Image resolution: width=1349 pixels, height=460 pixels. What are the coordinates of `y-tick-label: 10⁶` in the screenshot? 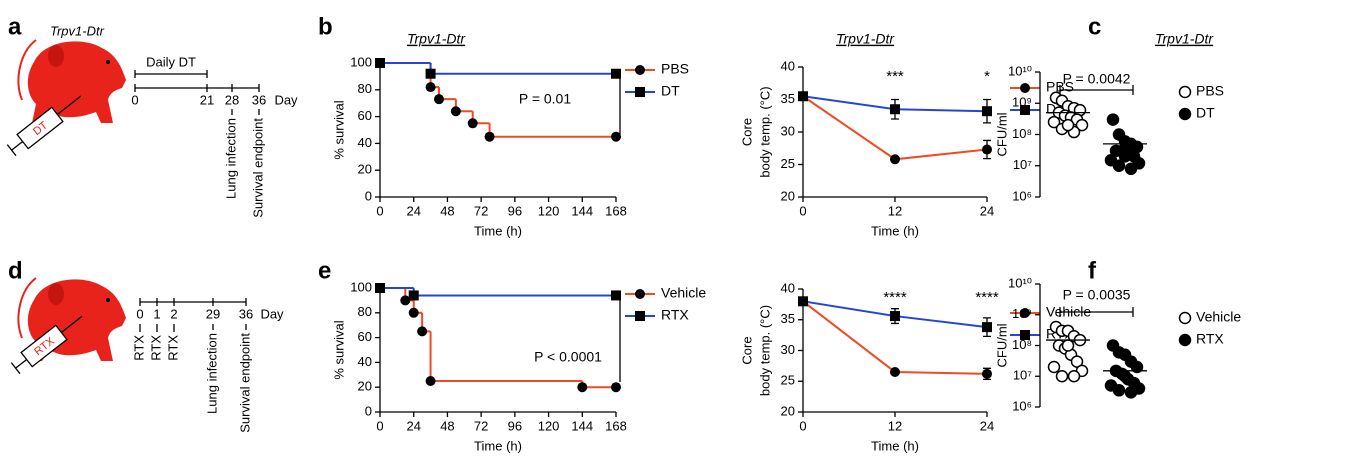 It's located at (1022, 405).